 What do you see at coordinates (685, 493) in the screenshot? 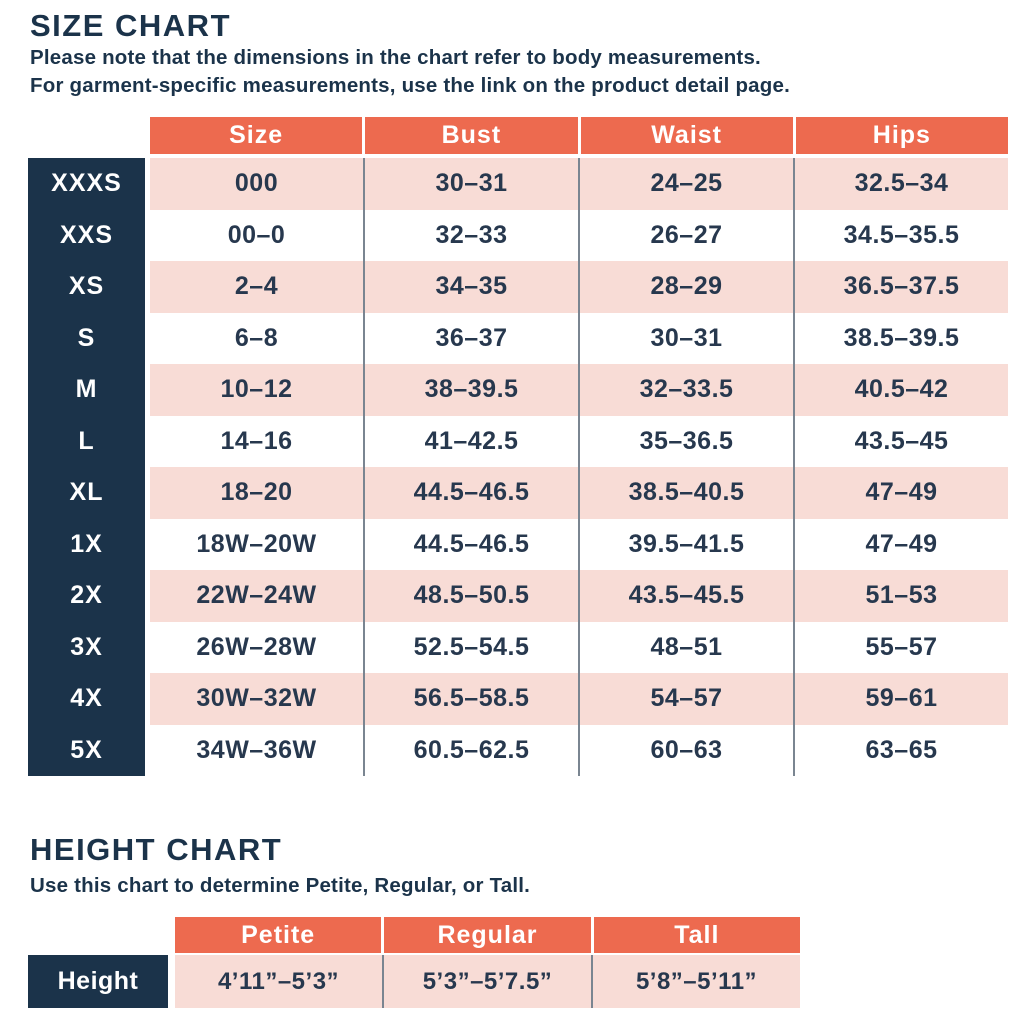
I see `cell-waist: 38.5–40.5` at bounding box center [685, 493].